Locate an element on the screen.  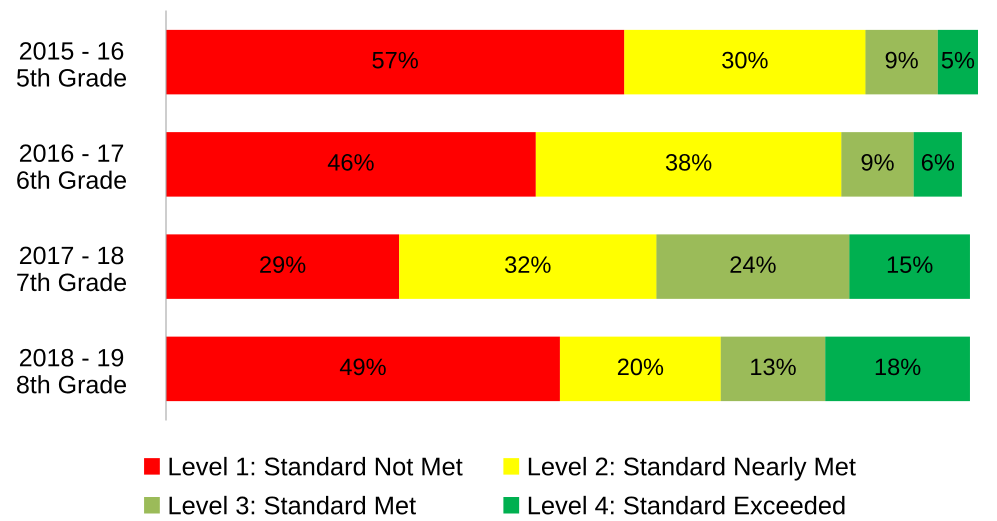
data-label: 20% is located at coordinates (641, 367).